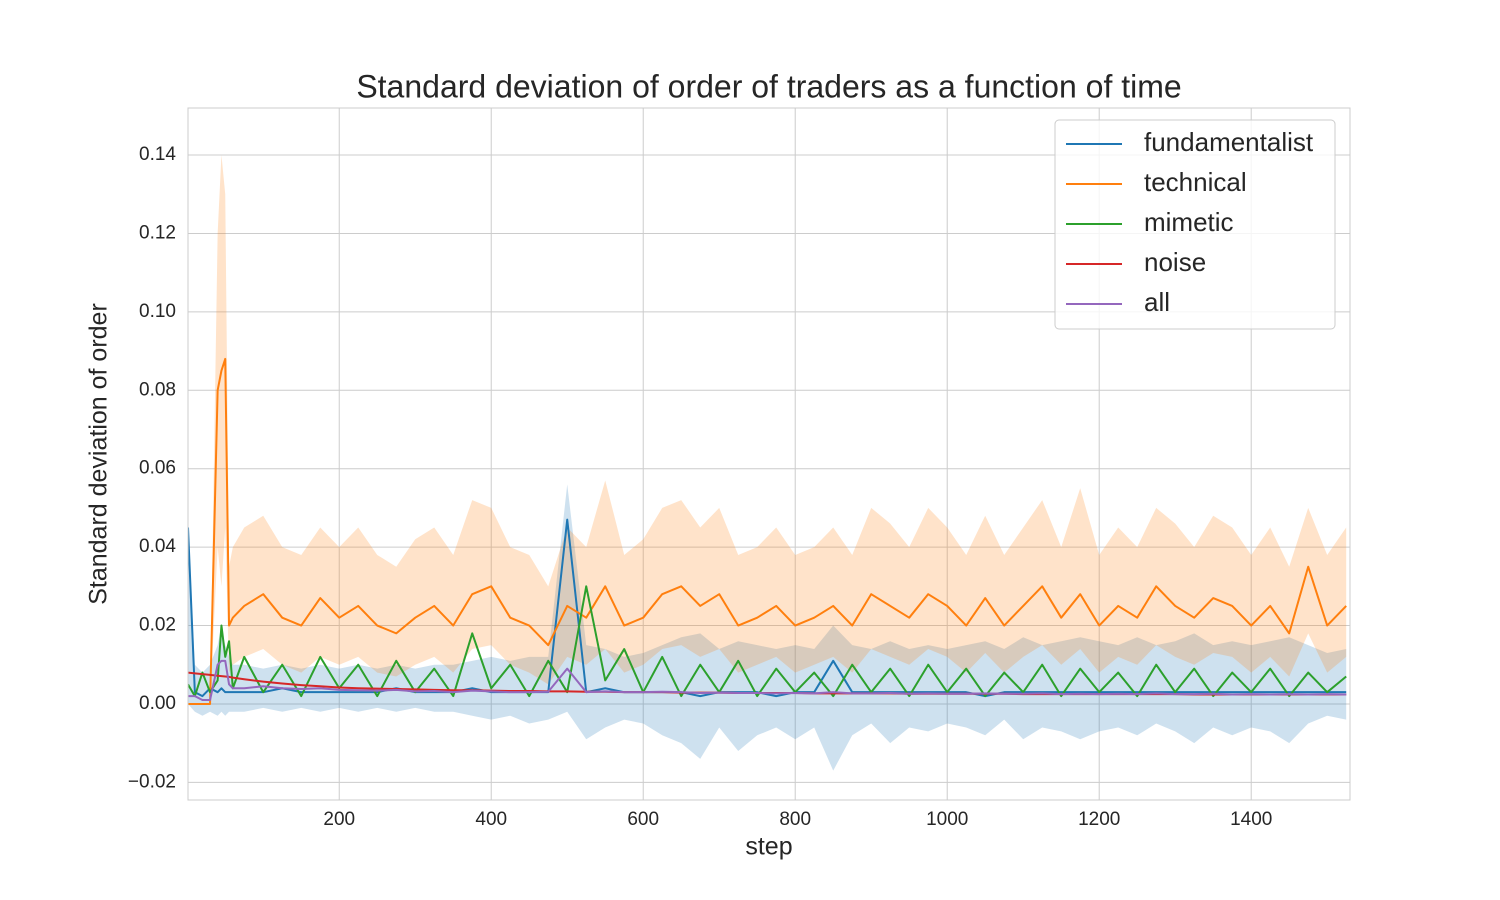 The height and width of the screenshot is (900, 1500). What do you see at coordinates (157, 311) in the screenshot?
I see `y-tick-label: 0.10` at bounding box center [157, 311].